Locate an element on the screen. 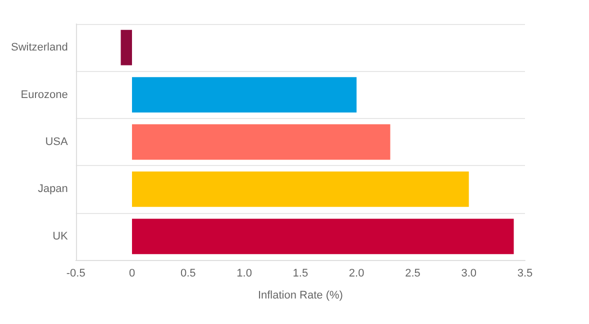 This screenshot has height=324, width=589. x-tick-label: 3.0 is located at coordinates (469, 274).